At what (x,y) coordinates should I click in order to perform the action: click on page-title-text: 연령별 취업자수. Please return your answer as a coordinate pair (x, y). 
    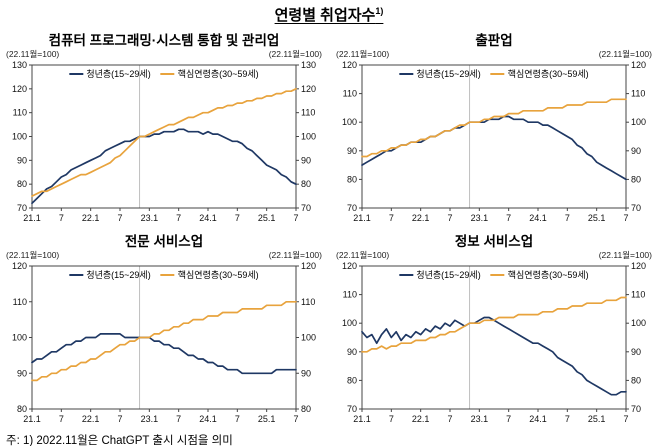
    Looking at the image, I should click on (325, 15).